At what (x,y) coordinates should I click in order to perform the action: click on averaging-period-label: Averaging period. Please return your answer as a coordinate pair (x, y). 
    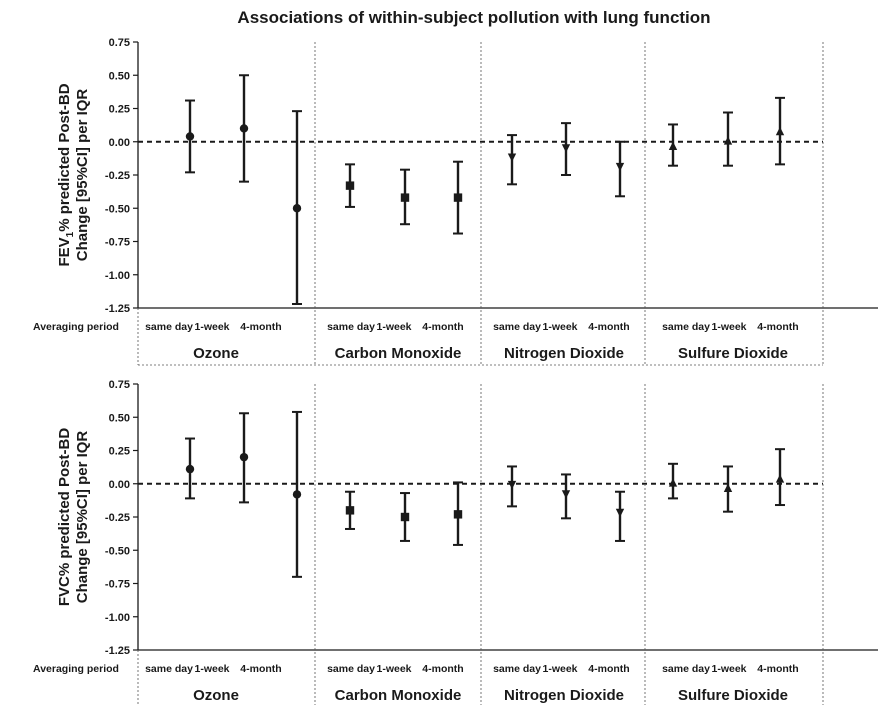
    Looking at the image, I should click on (76, 327).